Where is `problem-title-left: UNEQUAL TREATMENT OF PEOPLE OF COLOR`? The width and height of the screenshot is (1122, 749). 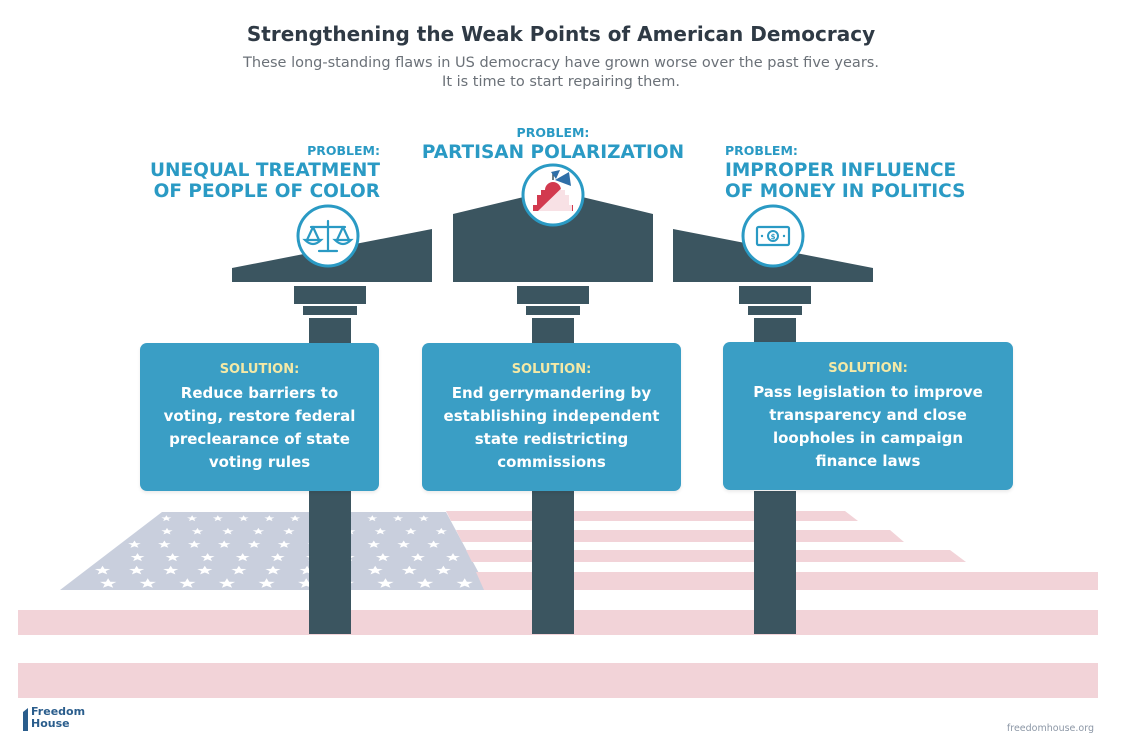 problem-title-left: UNEQUAL TREATMENT OF PEOPLE OF COLOR is located at coordinates (240, 181).